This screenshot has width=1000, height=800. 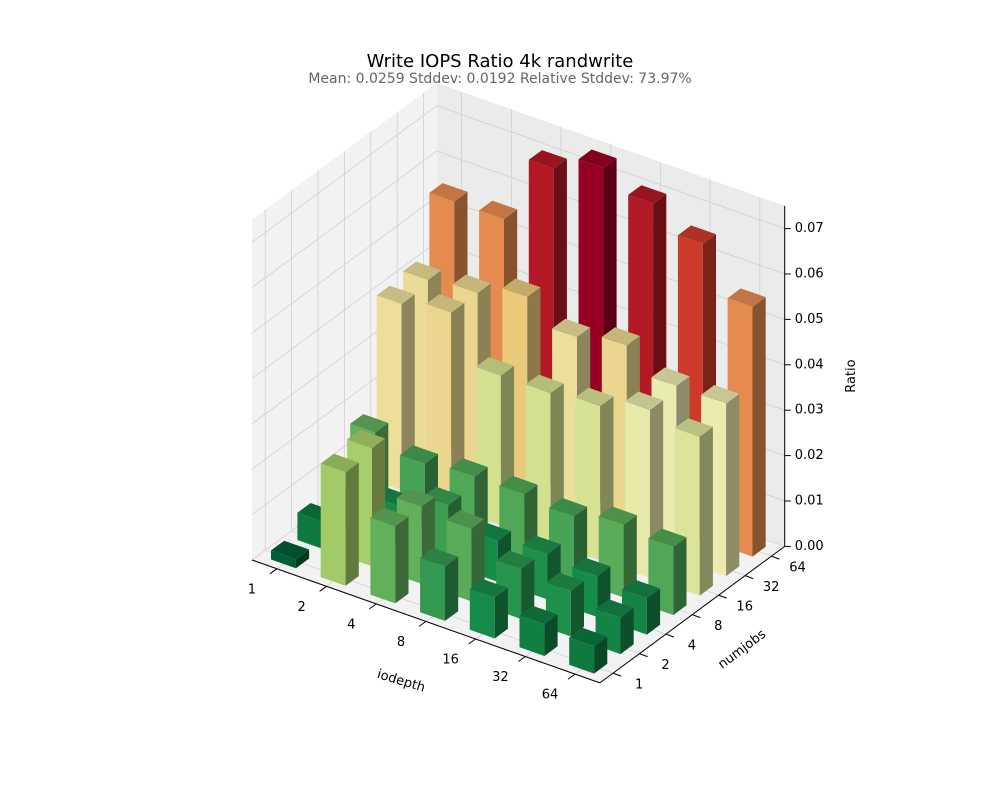 I want to click on y-tick-label: 2, so click(x=665, y=665).